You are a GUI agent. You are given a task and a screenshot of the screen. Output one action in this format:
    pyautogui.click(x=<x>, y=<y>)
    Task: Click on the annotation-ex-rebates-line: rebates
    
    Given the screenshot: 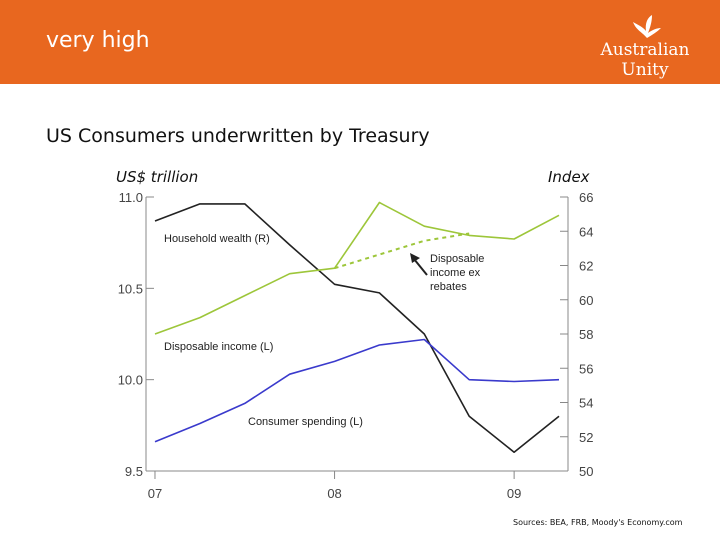 What is the action you would take?
    pyautogui.click(x=448, y=287)
    